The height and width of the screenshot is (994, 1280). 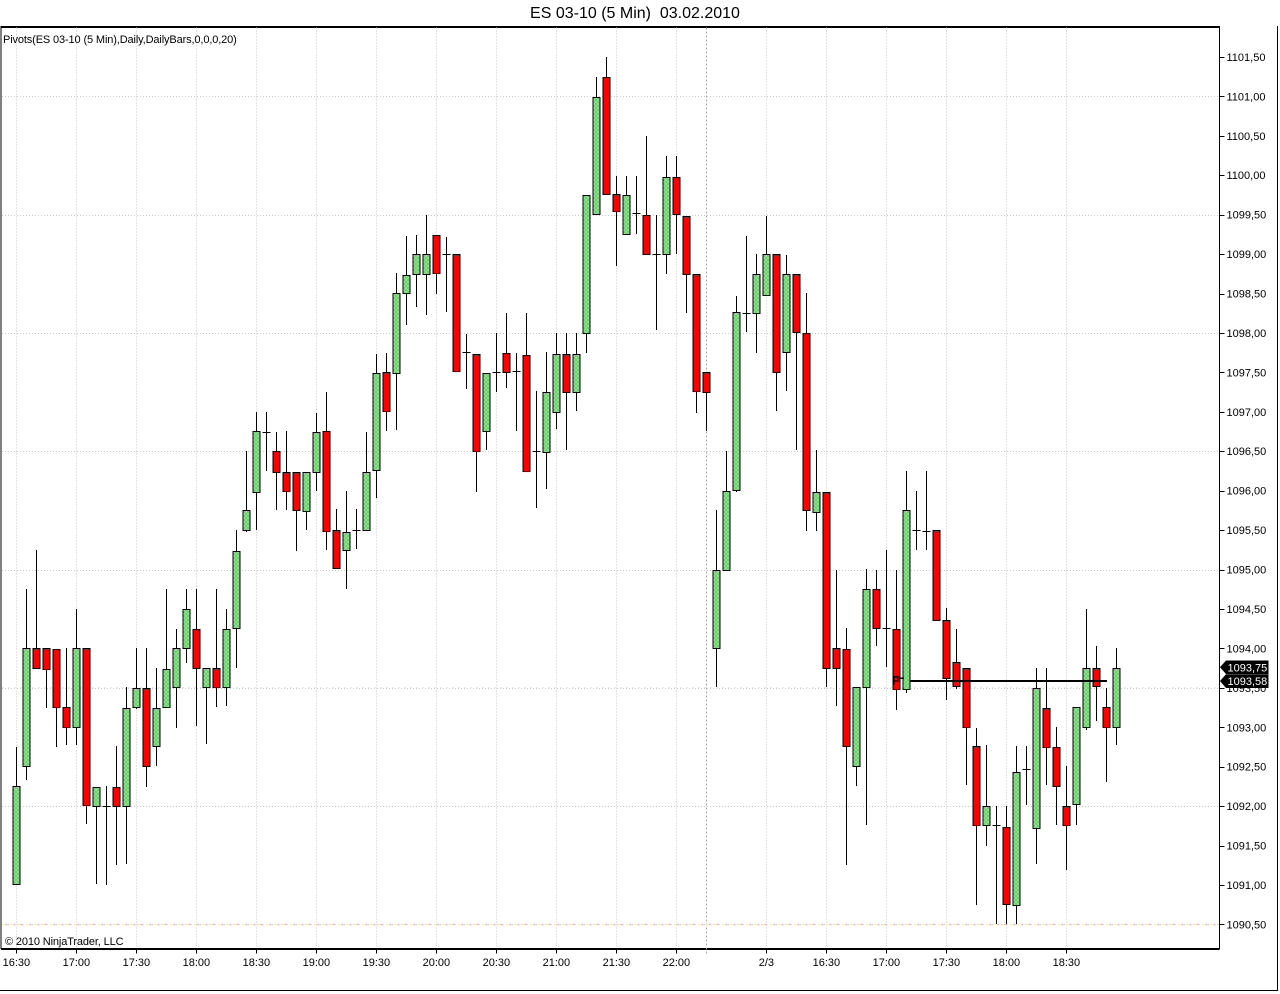 What do you see at coordinates (1247, 847) in the screenshot?
I see `svg-text: 1091,50` at bounding box center [1247, 847].